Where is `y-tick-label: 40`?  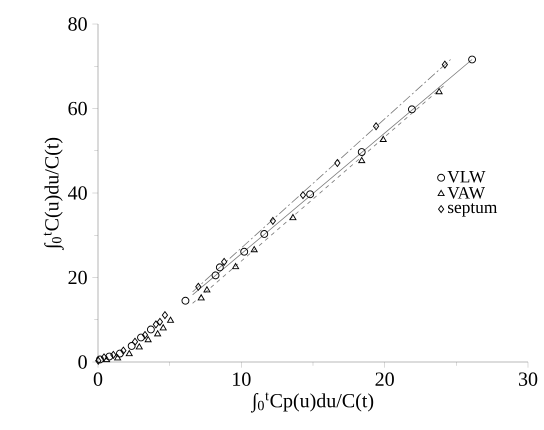 y-tick-label: 40 is located at coordinates (77, 193).